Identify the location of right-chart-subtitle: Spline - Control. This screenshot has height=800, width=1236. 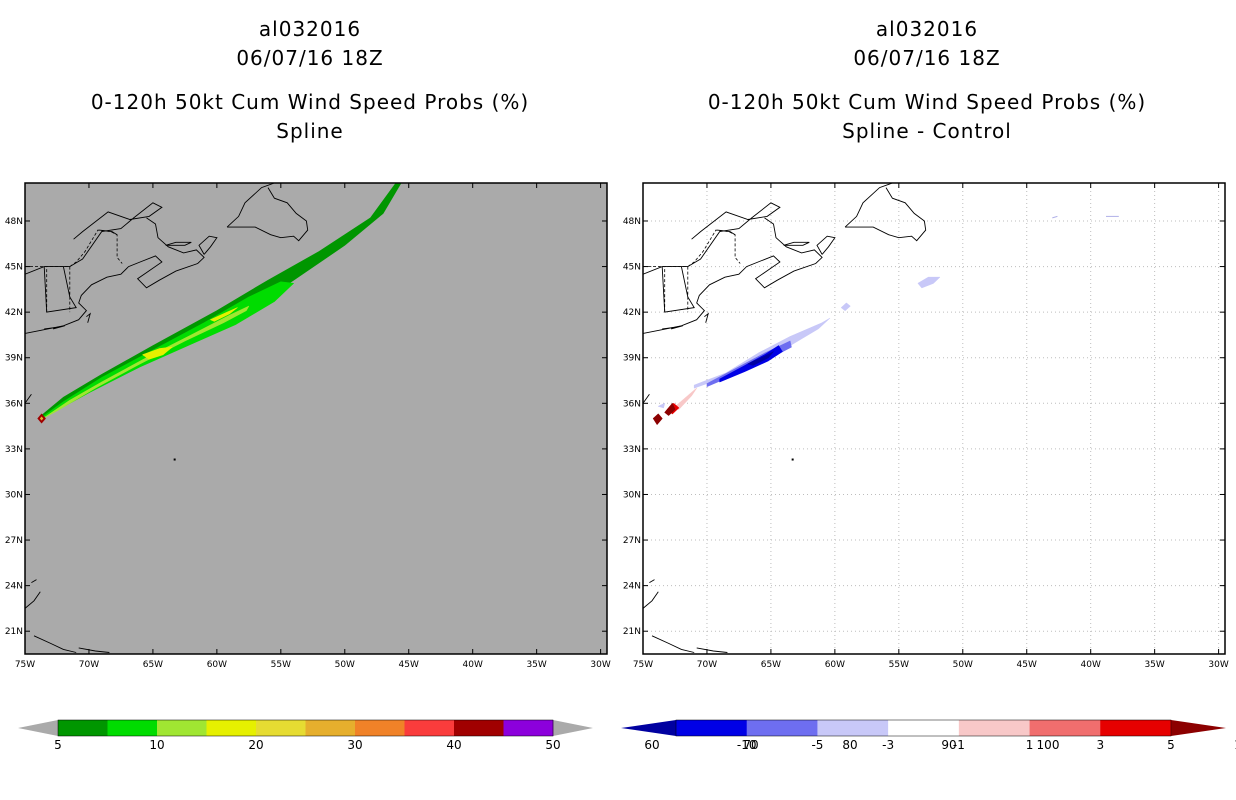
(927, 131).